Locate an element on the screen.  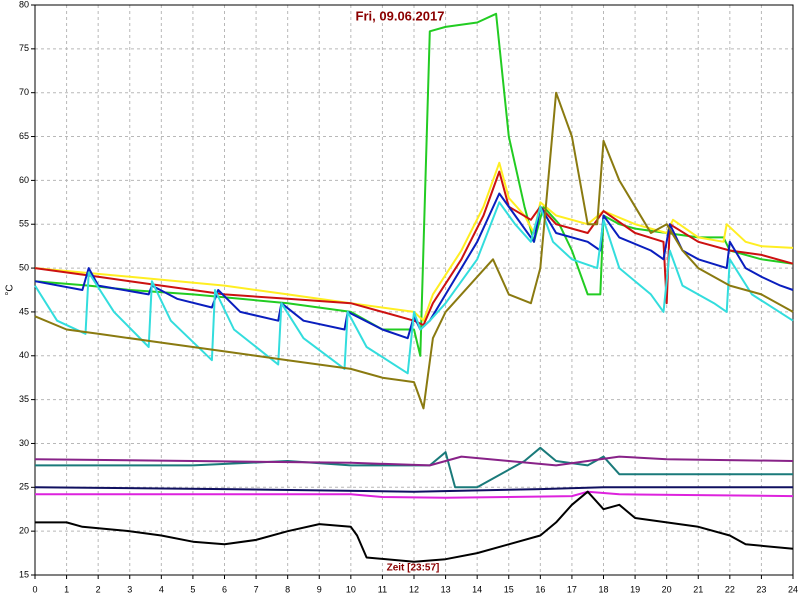
x-tick-label: 5 is located at coordinates (192, 589).